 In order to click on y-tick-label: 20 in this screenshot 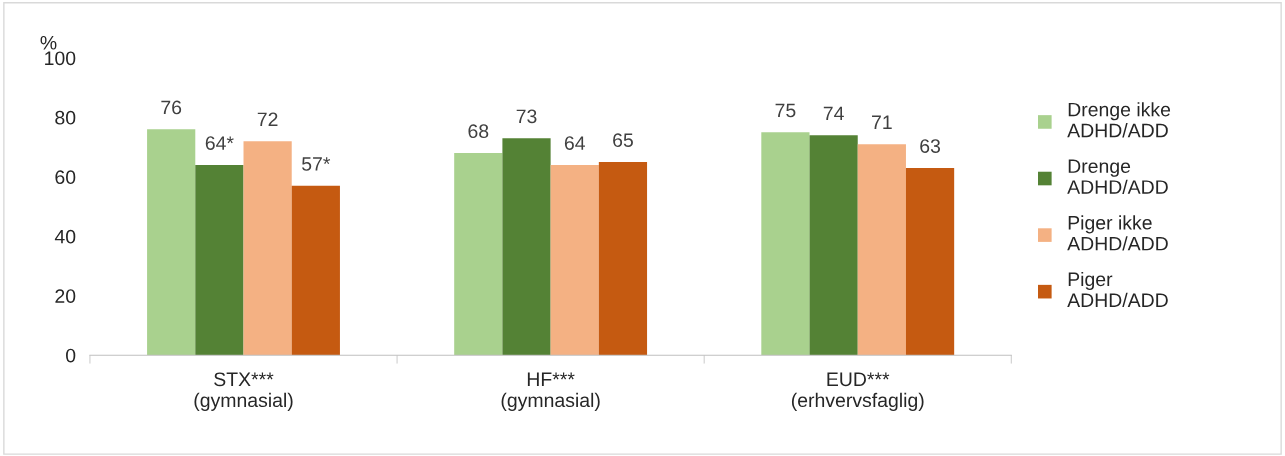, I will do `click(65, 296)`.